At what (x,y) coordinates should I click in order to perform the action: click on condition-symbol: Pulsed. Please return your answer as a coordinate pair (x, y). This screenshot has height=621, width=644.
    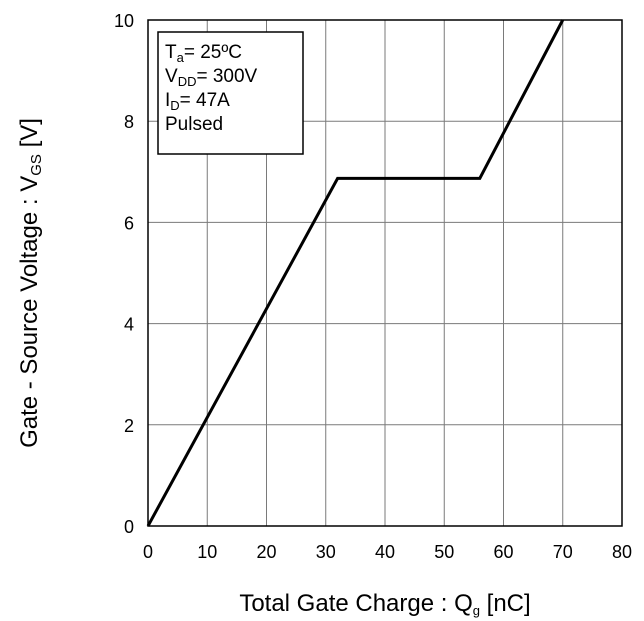
    Looking at the image, I should click on (194, 124).